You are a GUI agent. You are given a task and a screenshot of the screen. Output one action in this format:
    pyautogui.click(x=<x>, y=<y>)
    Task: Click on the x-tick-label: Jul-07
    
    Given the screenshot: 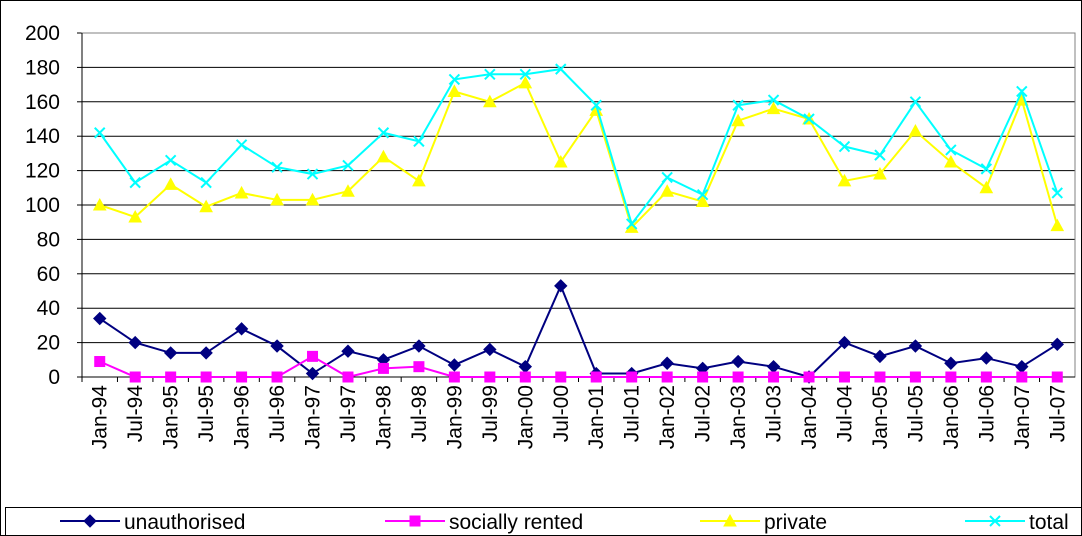 What is the action you would take?
    pyautogui.click(x=1057, y=413)
    